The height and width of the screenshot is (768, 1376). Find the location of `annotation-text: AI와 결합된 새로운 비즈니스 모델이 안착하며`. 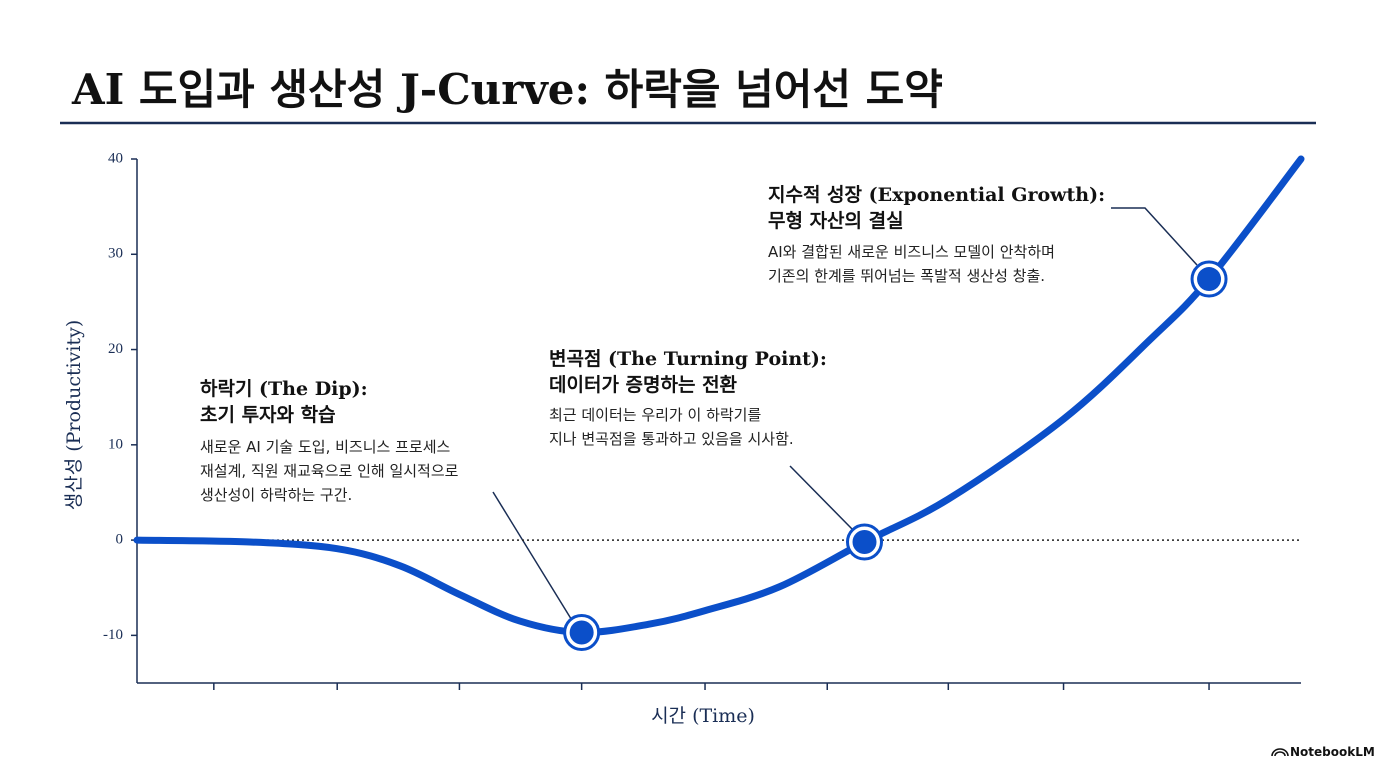

annotation-text: AI와 결합된 새로운 비즈니스 모델이 안착하며 is located at coordinates (911, 252).